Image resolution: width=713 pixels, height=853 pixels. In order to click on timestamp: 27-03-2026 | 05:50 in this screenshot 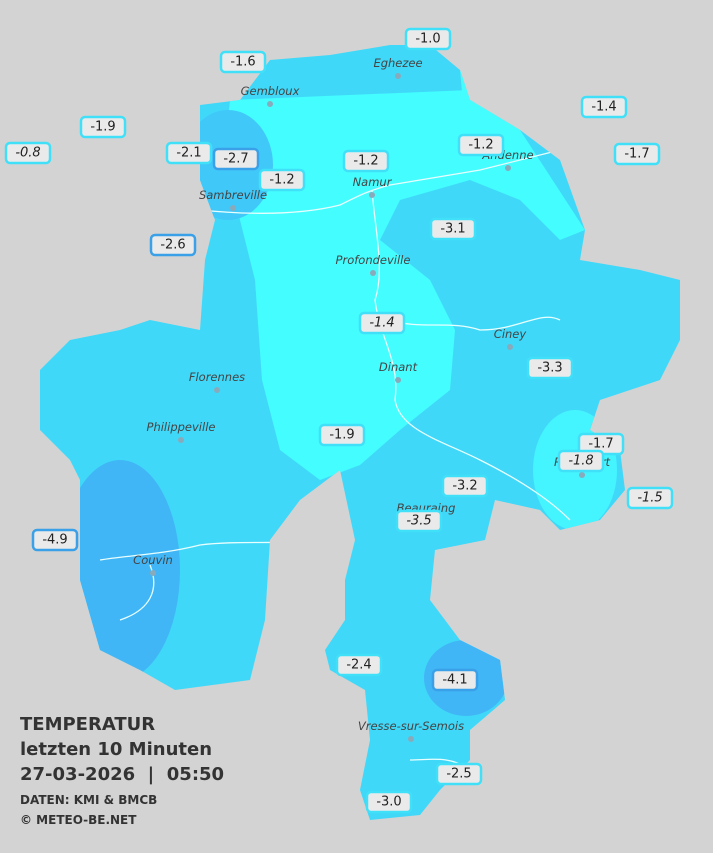, I will do `click(122, 774)`.